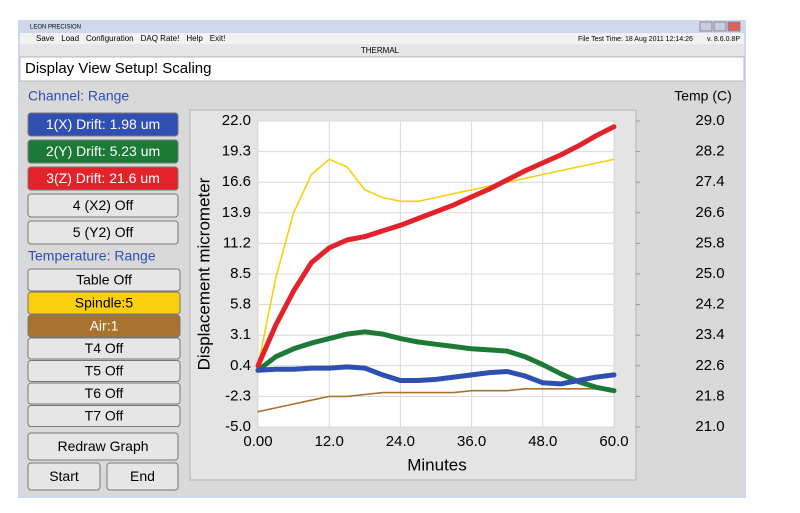 The height and width of the screenshot is (513, 800). What do you see at coordinates (709, 120) in the screenshot?
I see `y2-tick-label: 29.0` at bounding box center [709, 120].